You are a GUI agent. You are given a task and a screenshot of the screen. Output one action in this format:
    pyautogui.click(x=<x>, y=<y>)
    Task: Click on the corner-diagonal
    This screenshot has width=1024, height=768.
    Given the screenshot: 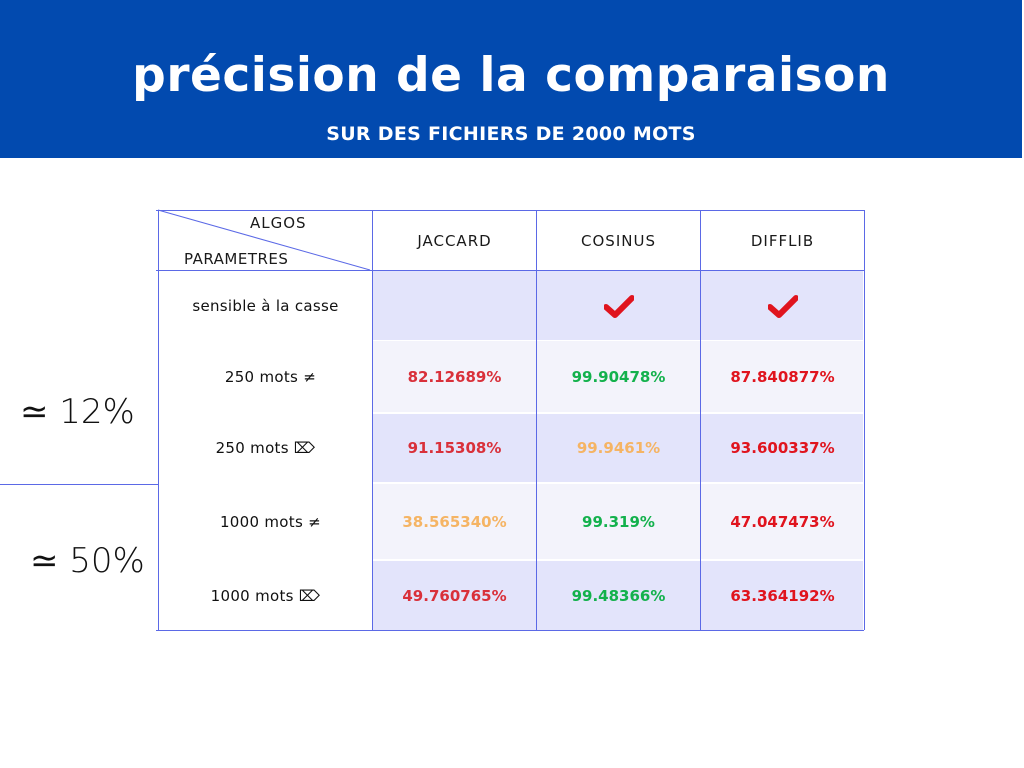 What is the action you would take?
    pyautogui.click(x=264, y=240)
    